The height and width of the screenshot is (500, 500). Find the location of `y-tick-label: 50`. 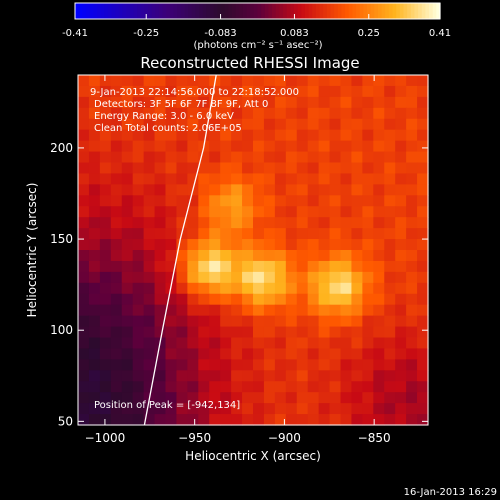

y-tick-label: 50 is located at coordinates (65, 421).